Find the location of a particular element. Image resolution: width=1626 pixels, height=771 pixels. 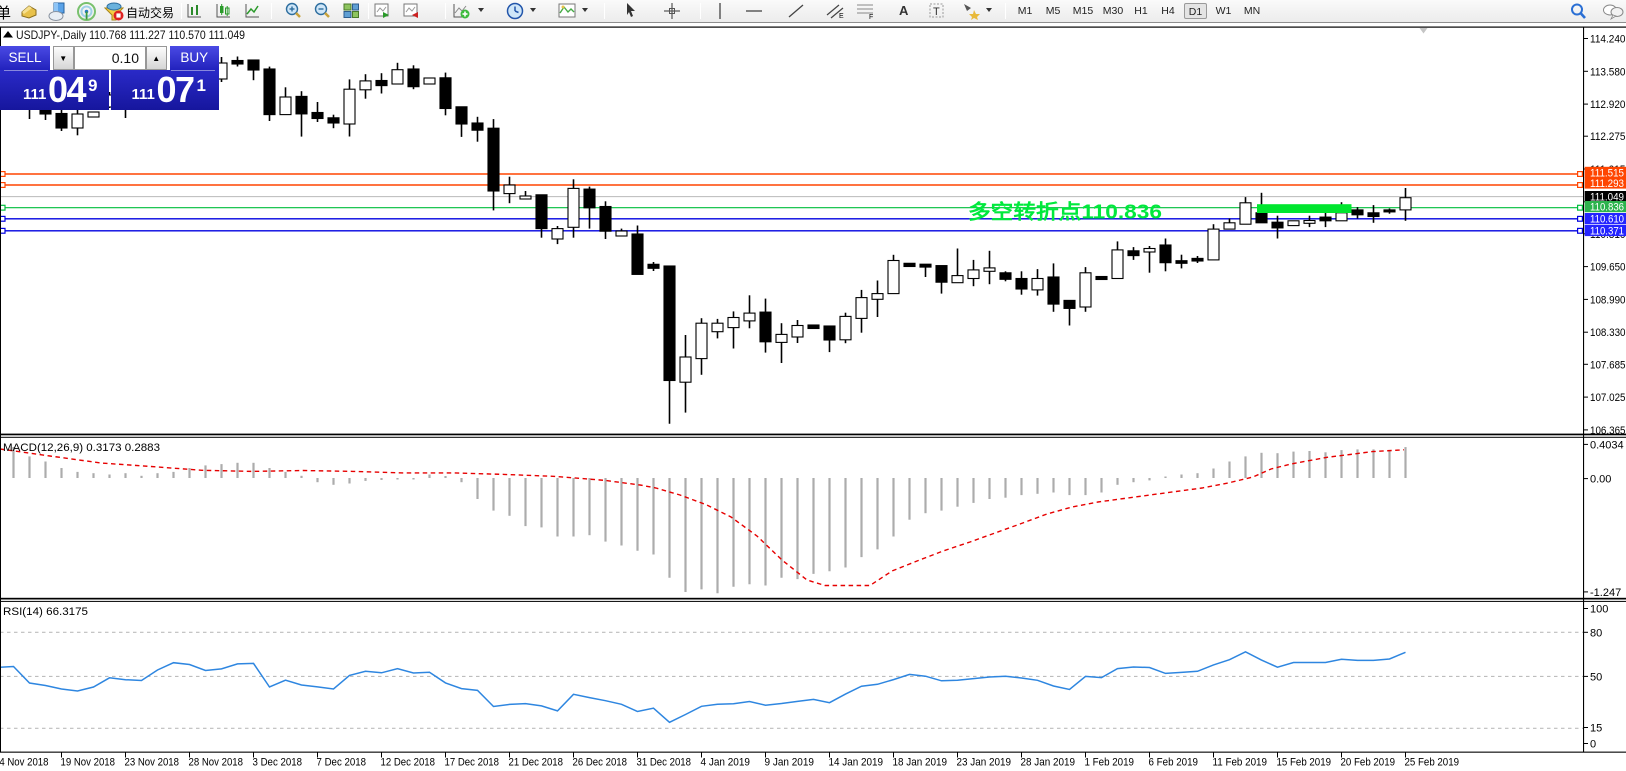

svg-text: 114.240 is located at coordinates (1608, 40).